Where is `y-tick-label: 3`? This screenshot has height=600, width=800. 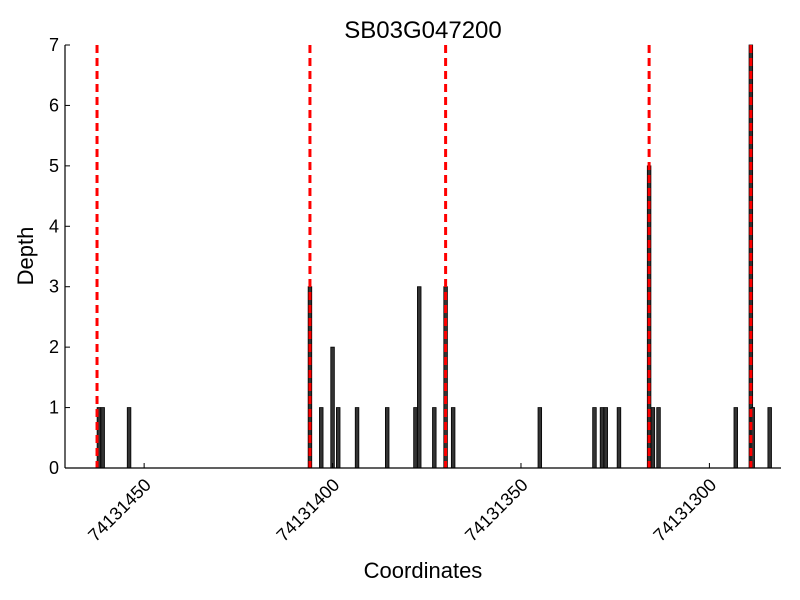 y-tick-label: 3 is located at coordinates (54, 287).